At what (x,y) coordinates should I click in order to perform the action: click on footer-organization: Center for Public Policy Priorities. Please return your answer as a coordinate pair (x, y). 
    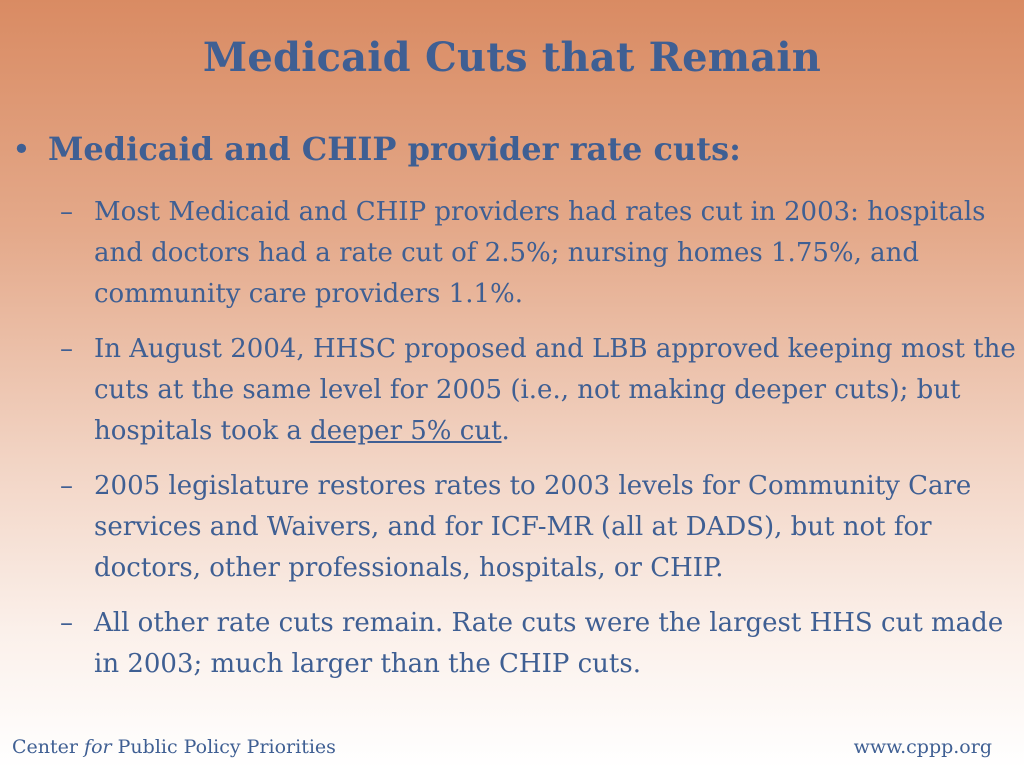
    Looking at the image, I should click on (174, 747).